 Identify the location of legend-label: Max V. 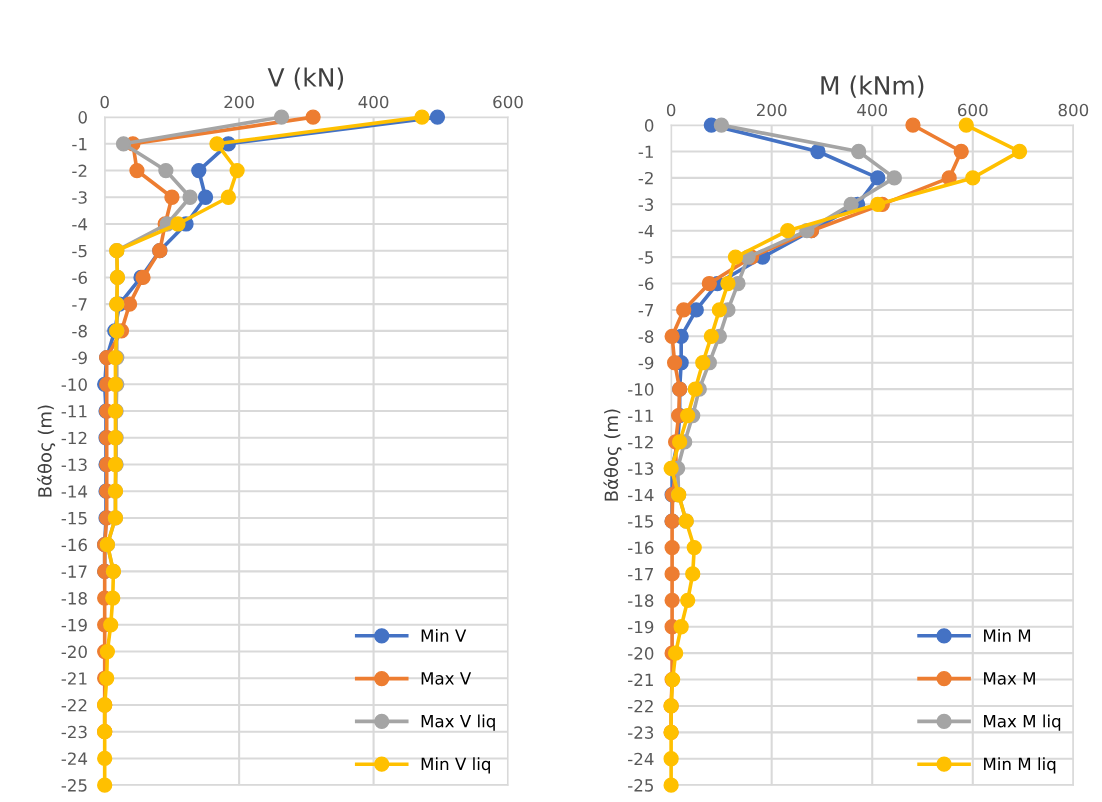
(446, 678).